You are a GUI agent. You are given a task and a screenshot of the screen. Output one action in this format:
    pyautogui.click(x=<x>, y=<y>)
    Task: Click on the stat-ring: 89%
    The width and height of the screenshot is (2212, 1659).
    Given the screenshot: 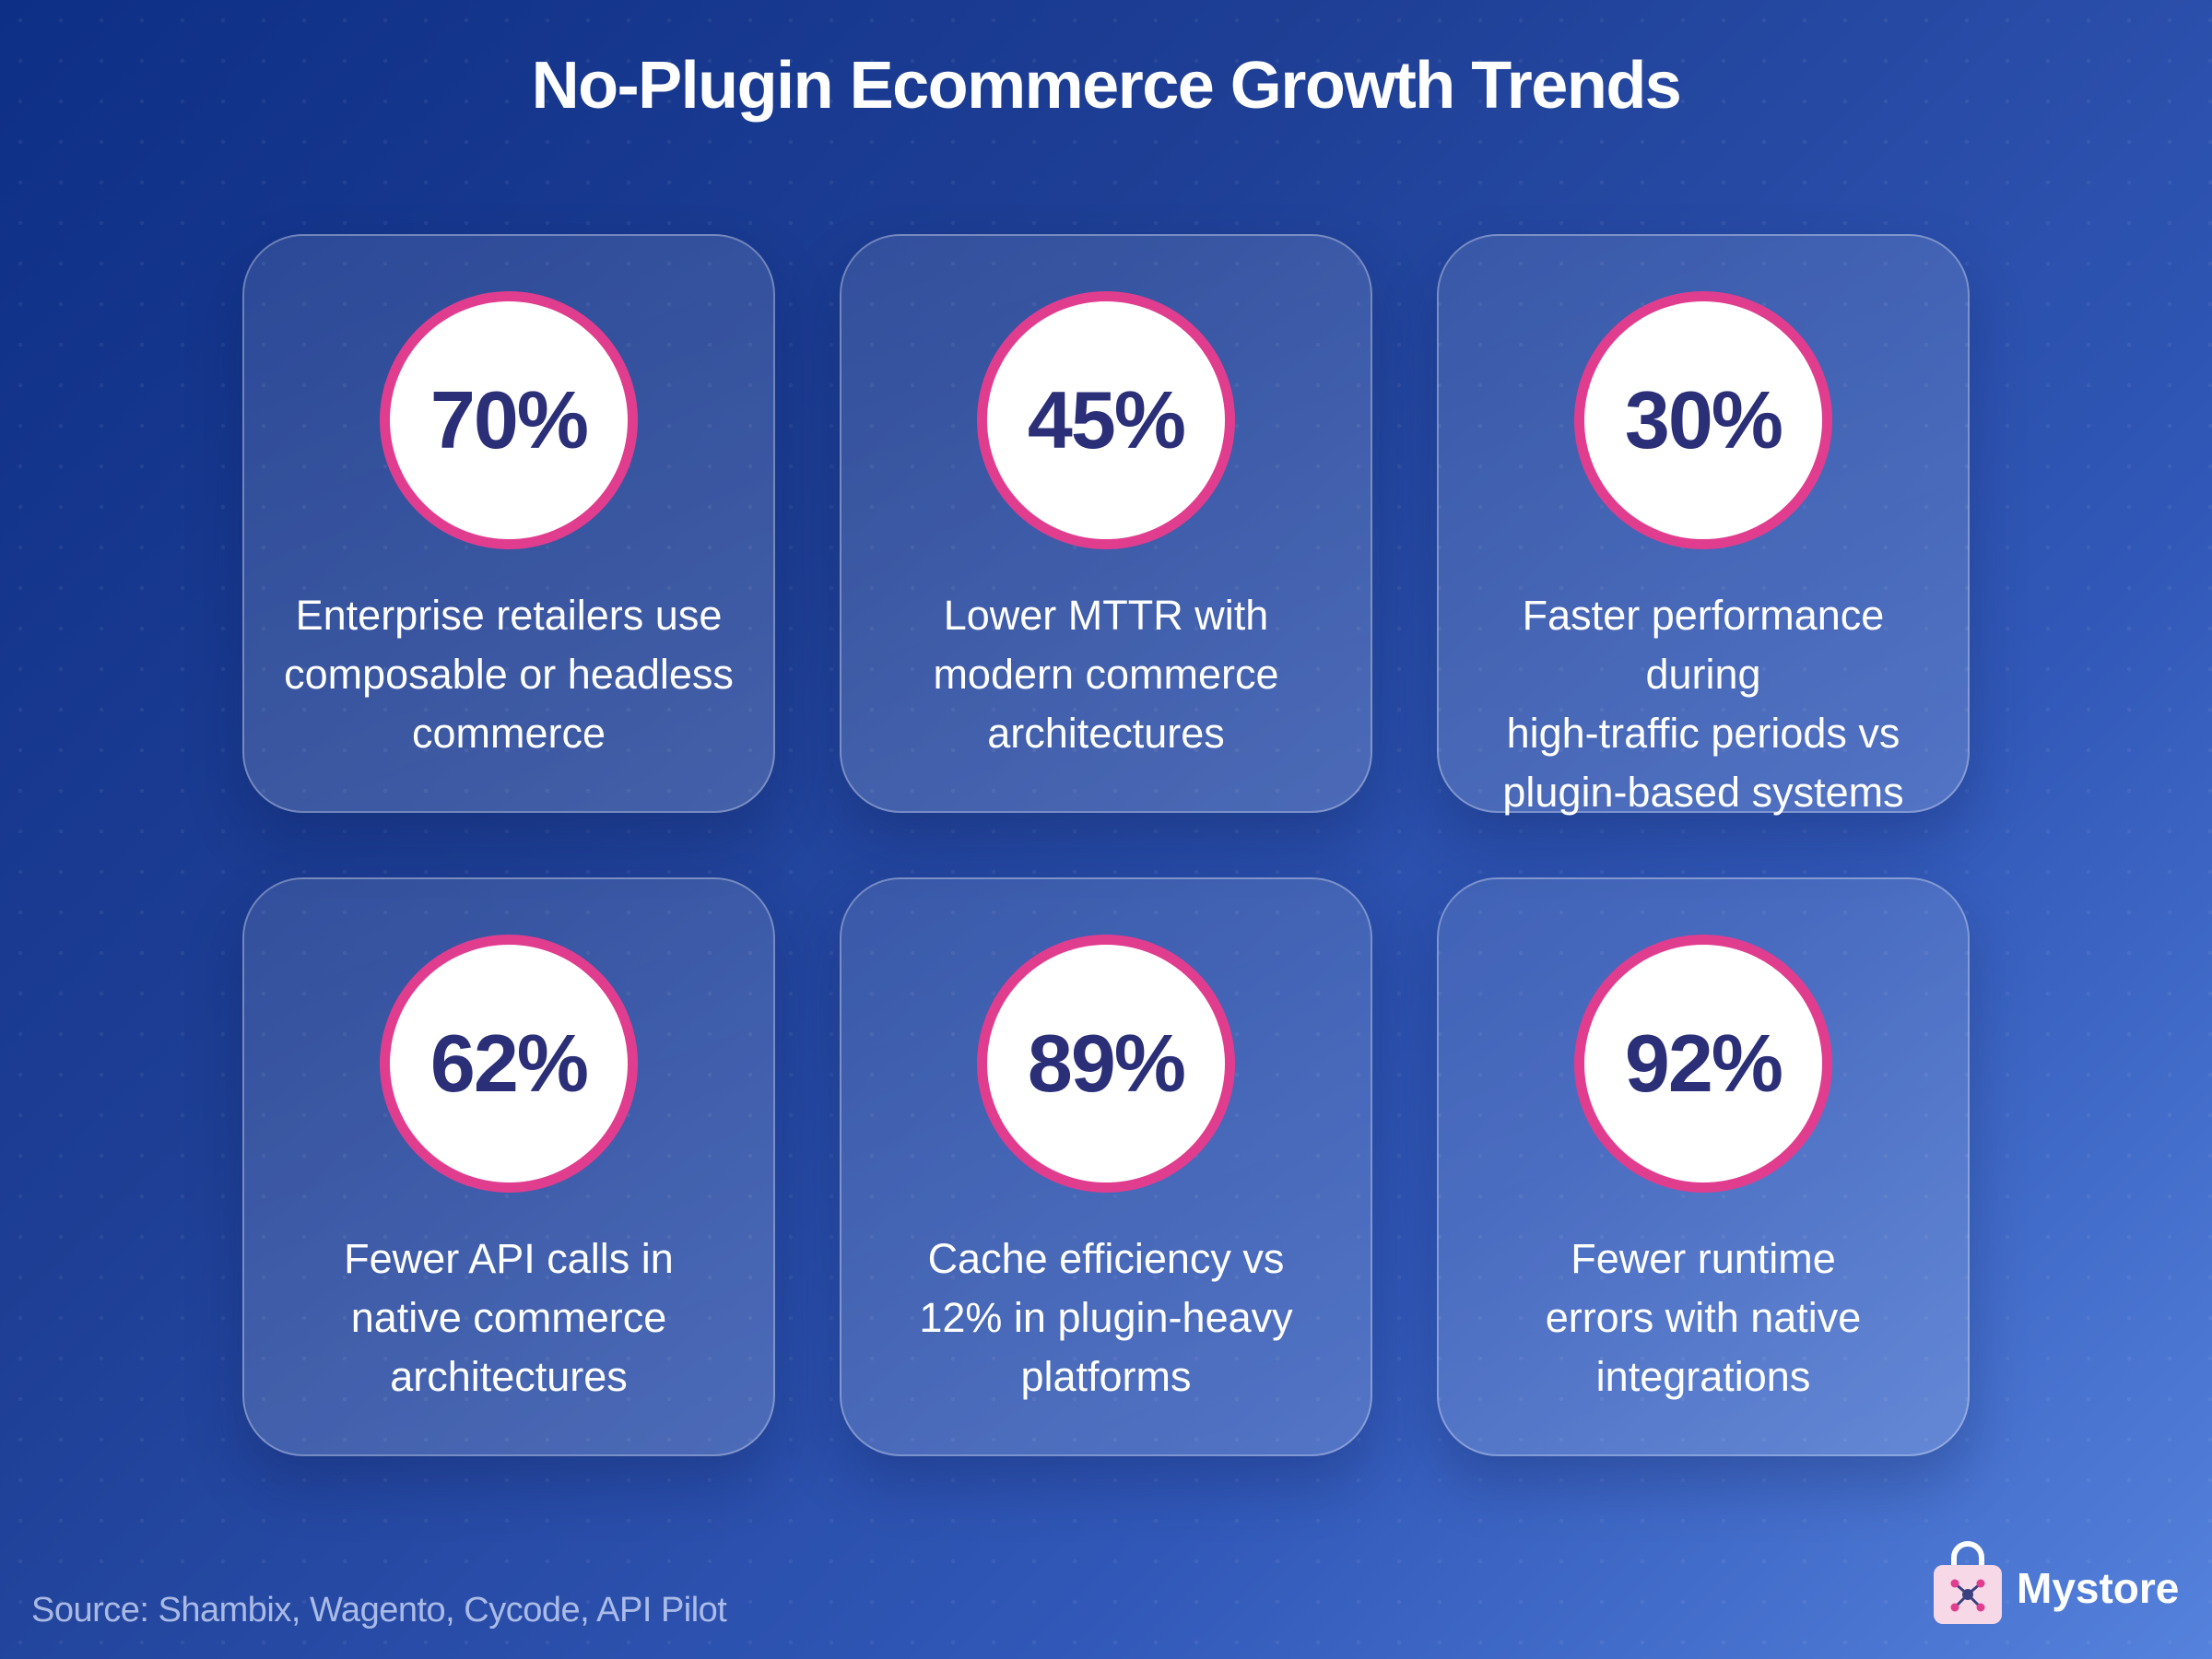 What is the action you would take?
    pyautogui.click(x=1106, y=1064)
    